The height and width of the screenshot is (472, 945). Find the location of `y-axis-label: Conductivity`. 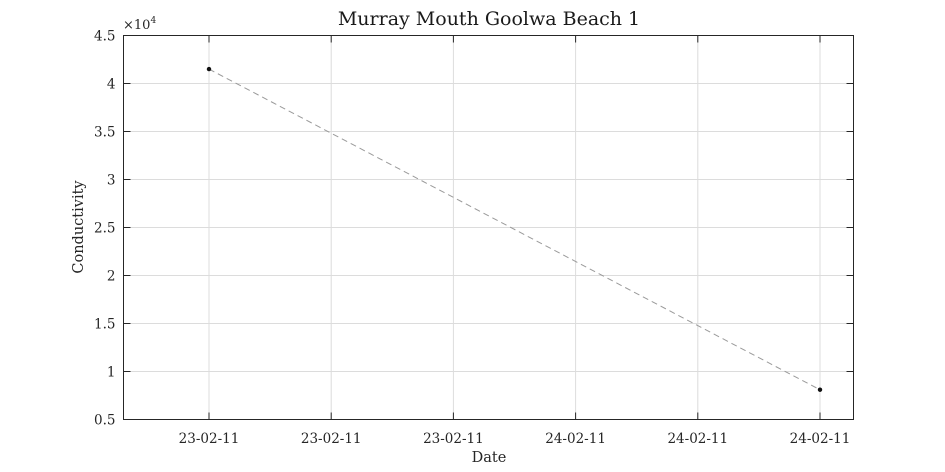

y-axis-label: Conductivity is located at coordinates (79, 227).